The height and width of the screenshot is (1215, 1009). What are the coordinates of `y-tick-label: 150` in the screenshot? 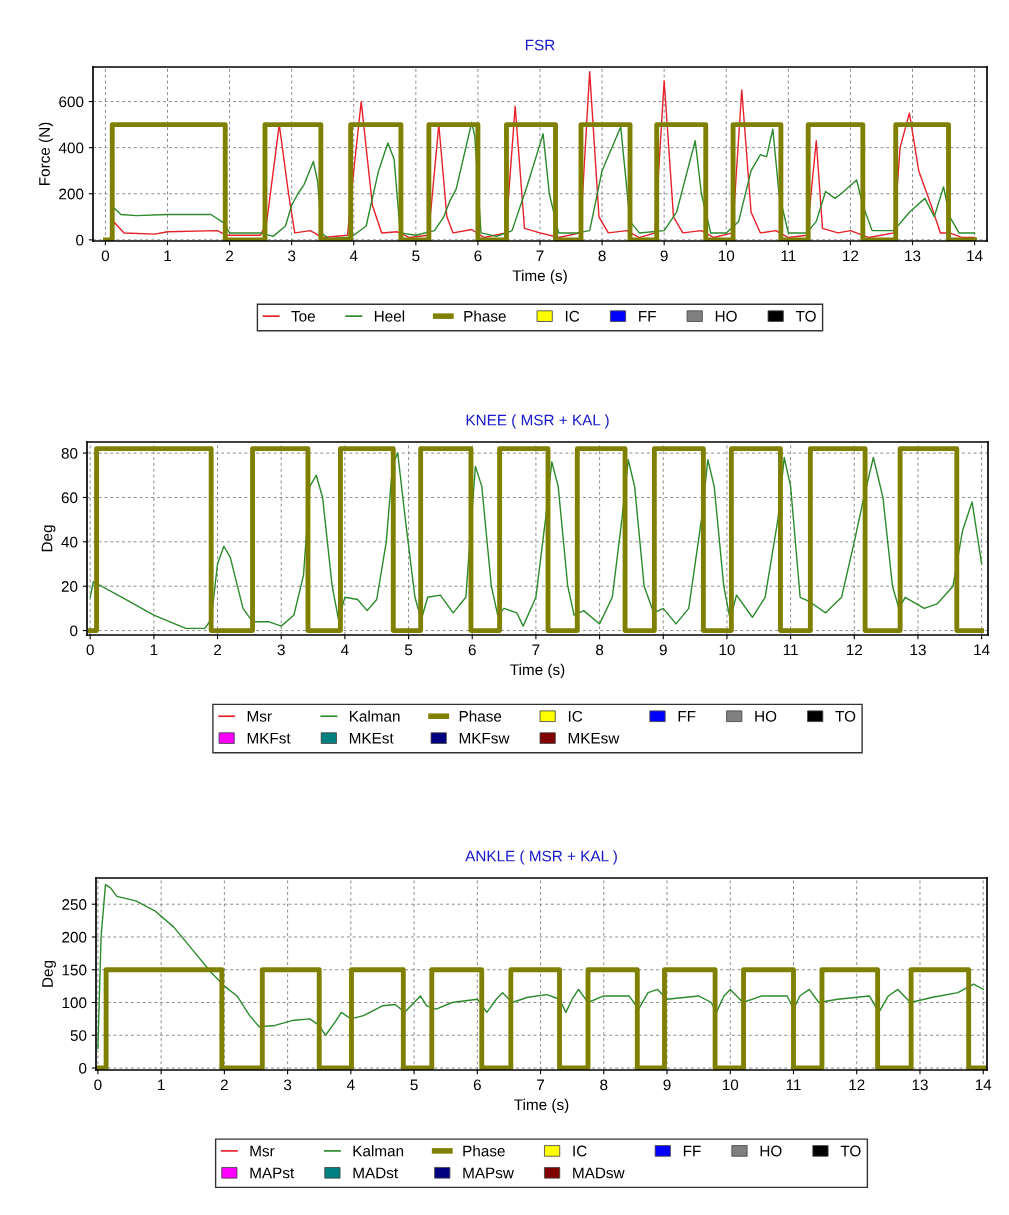 It's located at (74, 970).